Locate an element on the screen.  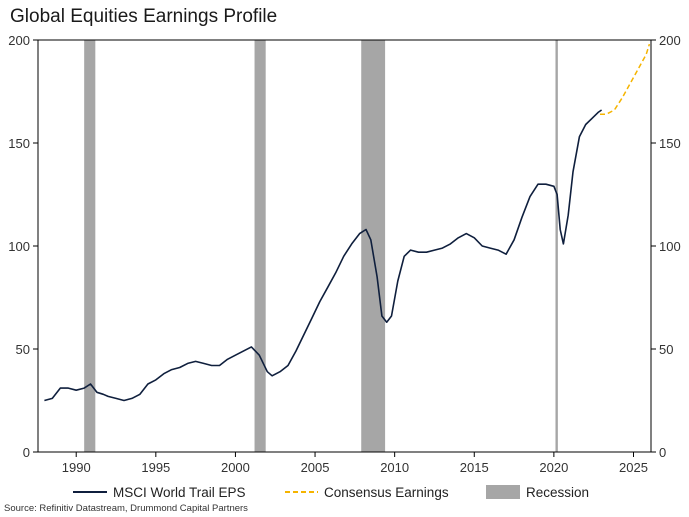
x-tick-label: 2010 is located at coordinates (394, 467).